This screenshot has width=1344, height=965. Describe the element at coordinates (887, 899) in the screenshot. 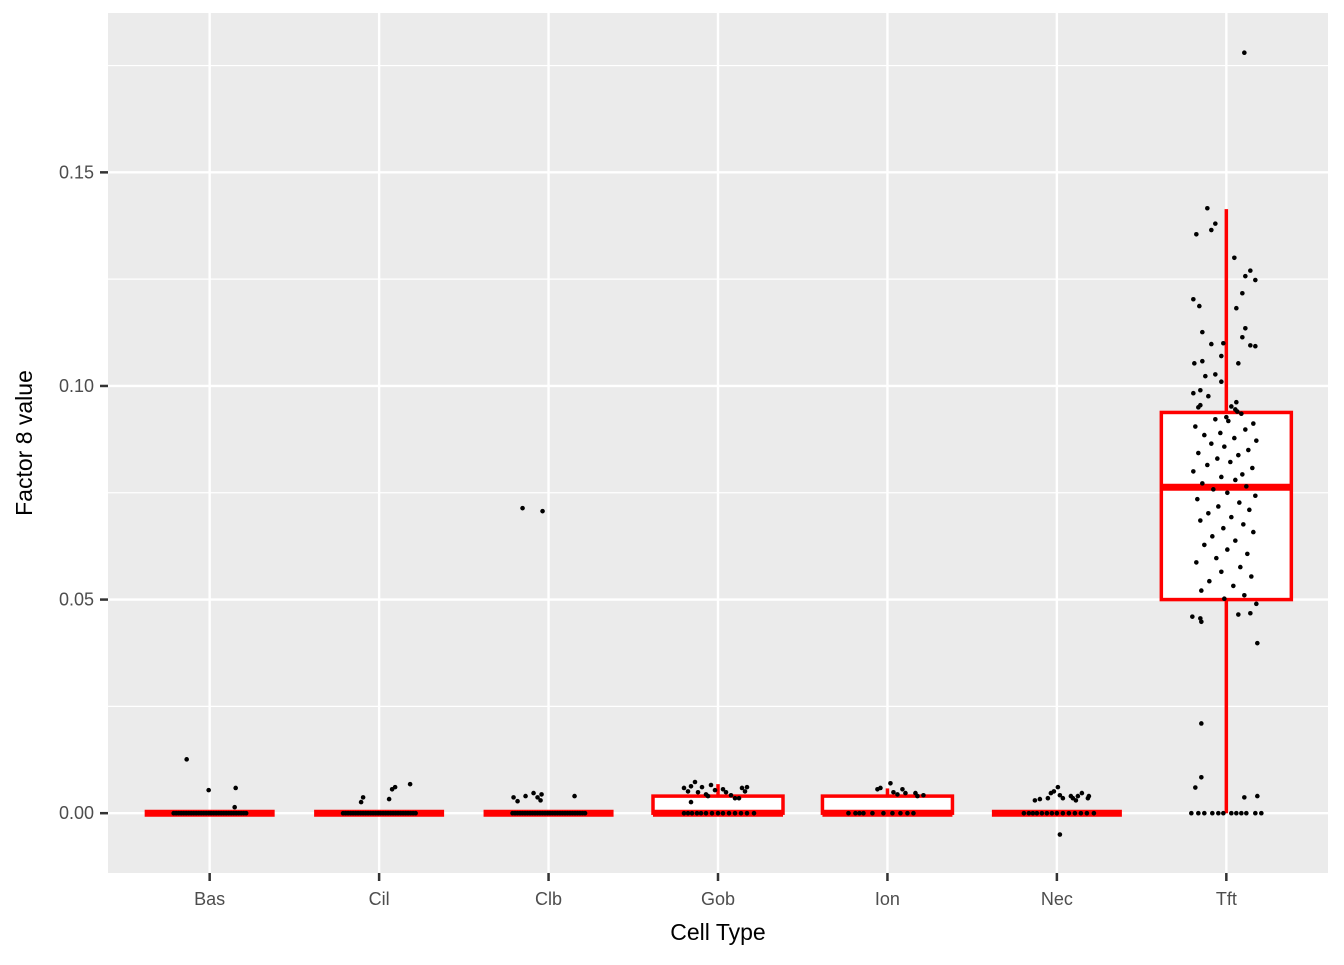

I see `x-tick-label: Ion` at that location.